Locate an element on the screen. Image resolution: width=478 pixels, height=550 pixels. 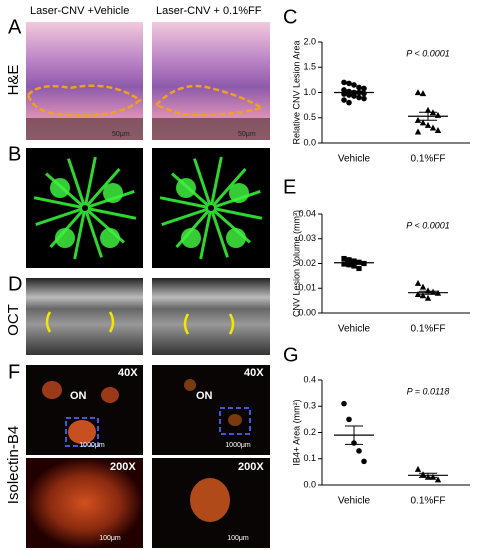
y-tick-label: 0.00 is located at coordinates (307, 312).